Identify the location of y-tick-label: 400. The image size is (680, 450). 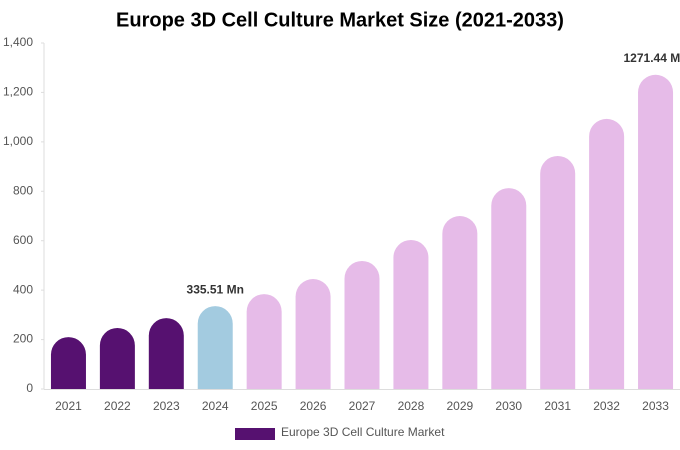
(23, 289).